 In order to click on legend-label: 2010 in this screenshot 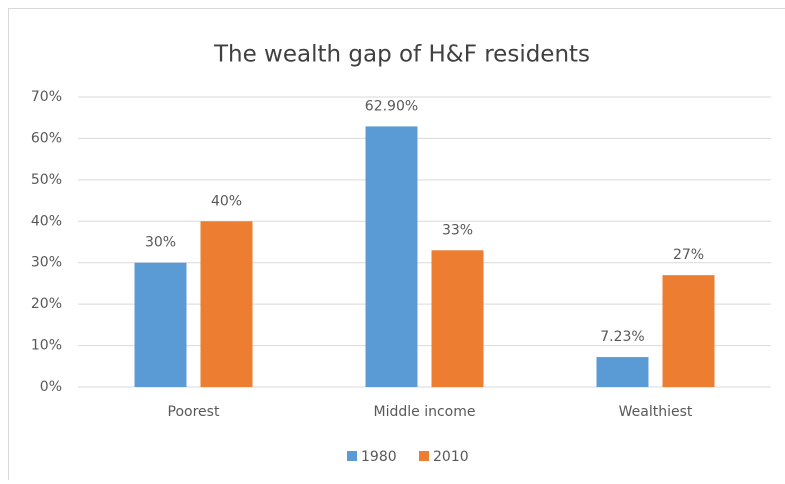, I will do `click(451, 457)`.